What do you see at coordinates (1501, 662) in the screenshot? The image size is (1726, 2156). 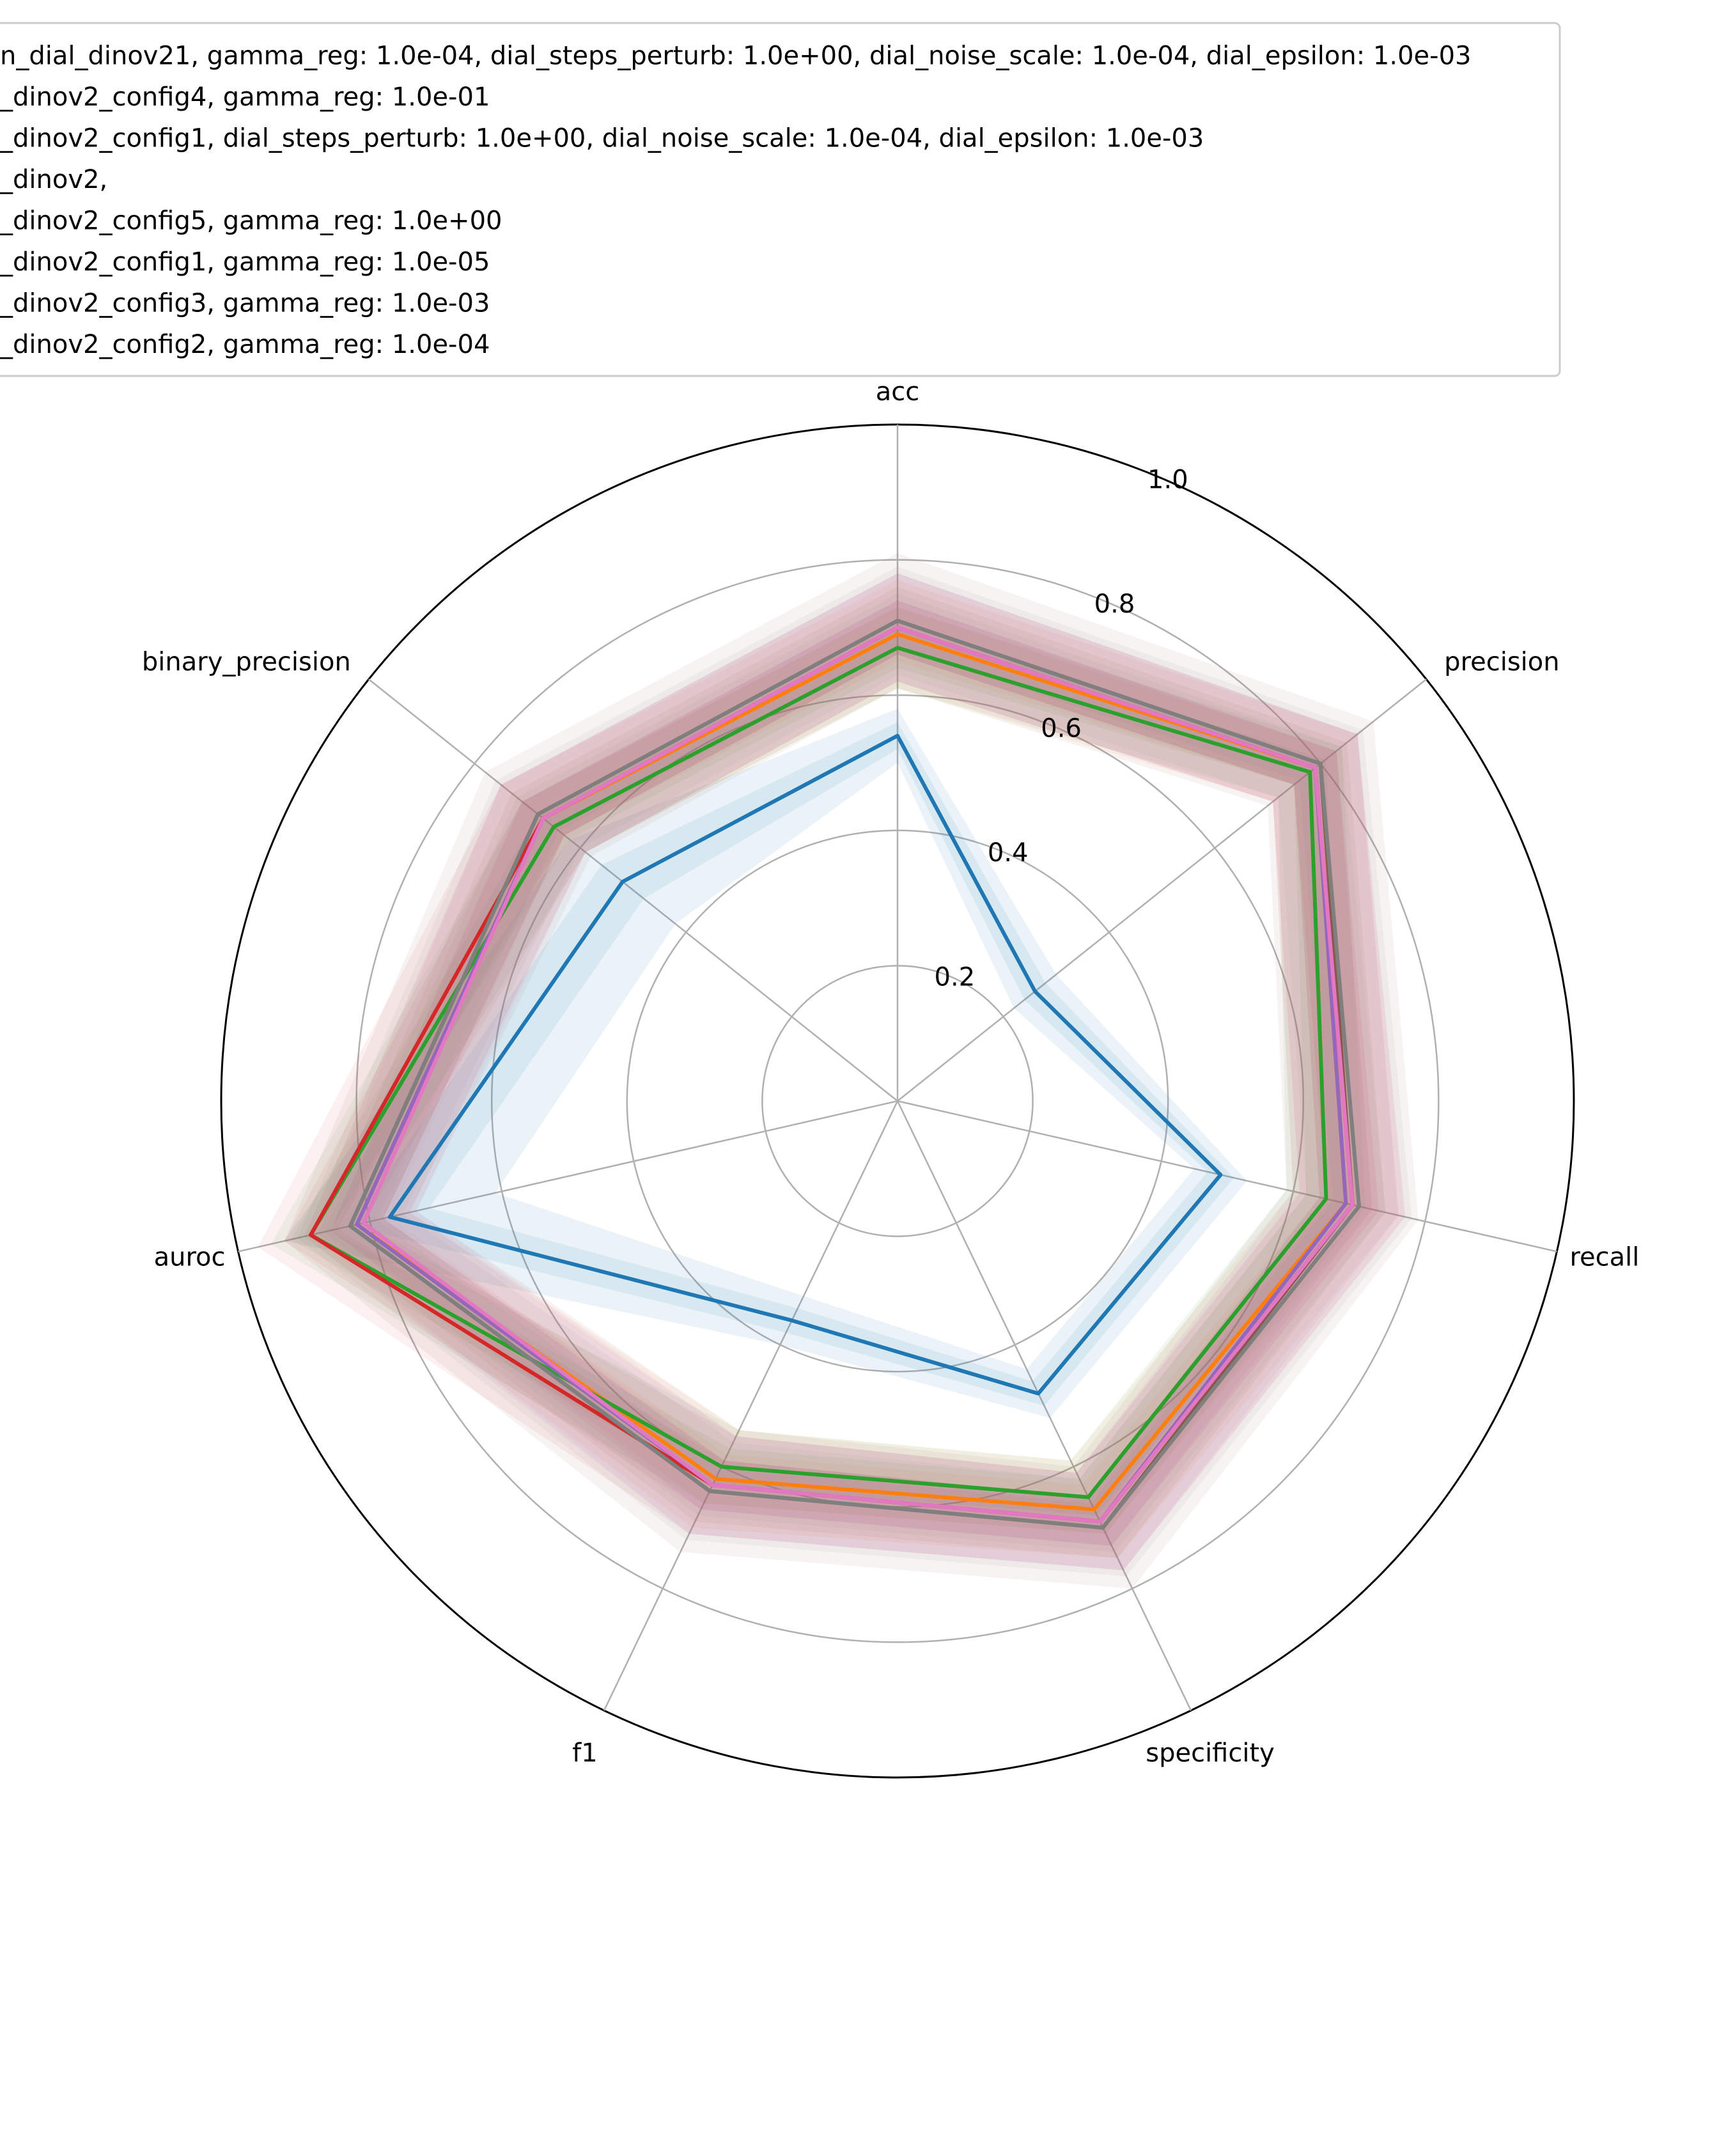 I see `axis-label: precision` at bounding box center [1501, 662].